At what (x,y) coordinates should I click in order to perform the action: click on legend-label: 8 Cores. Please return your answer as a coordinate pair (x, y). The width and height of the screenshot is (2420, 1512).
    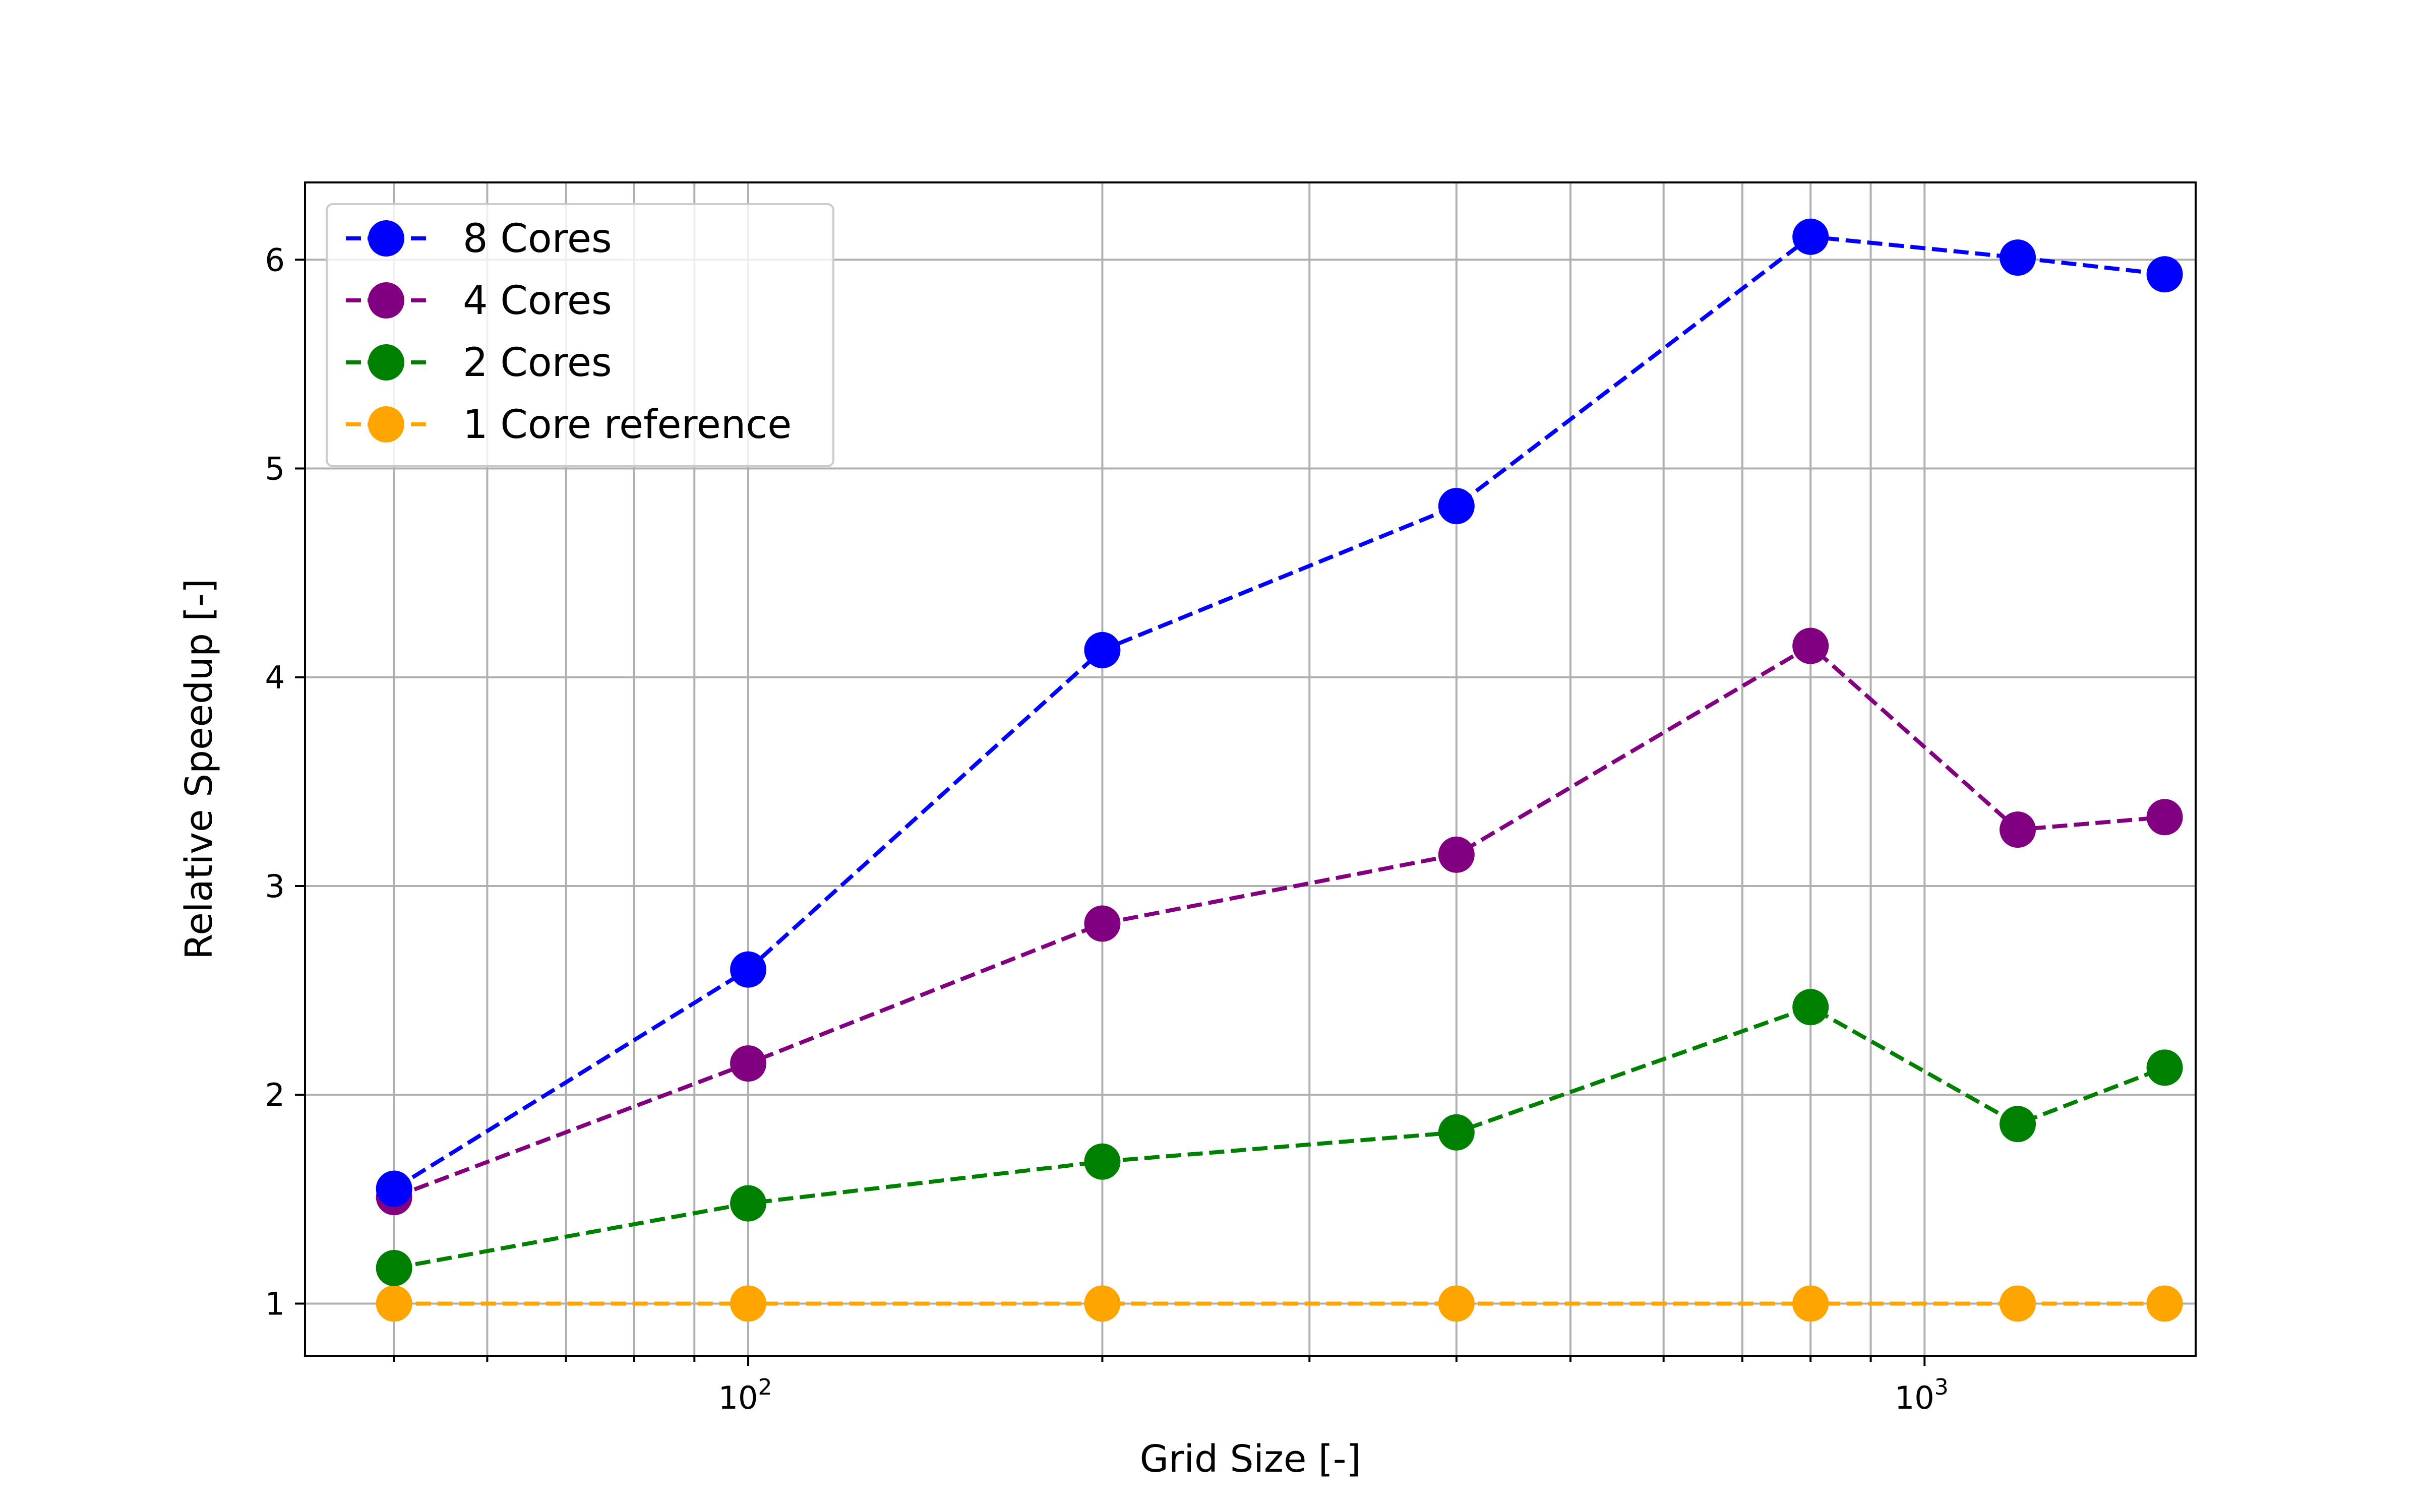
    Looking at the image, I should click on (537, 239).